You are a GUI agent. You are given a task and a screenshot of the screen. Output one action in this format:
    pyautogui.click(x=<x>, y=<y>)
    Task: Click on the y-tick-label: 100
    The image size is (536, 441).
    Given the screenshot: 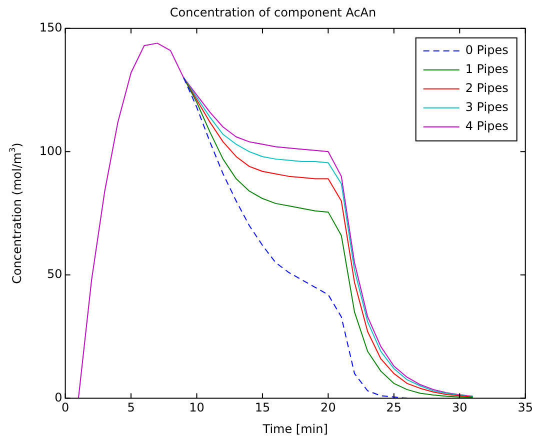 What is the action you would take?
    pyautogui.click(x=50, y=151)
    